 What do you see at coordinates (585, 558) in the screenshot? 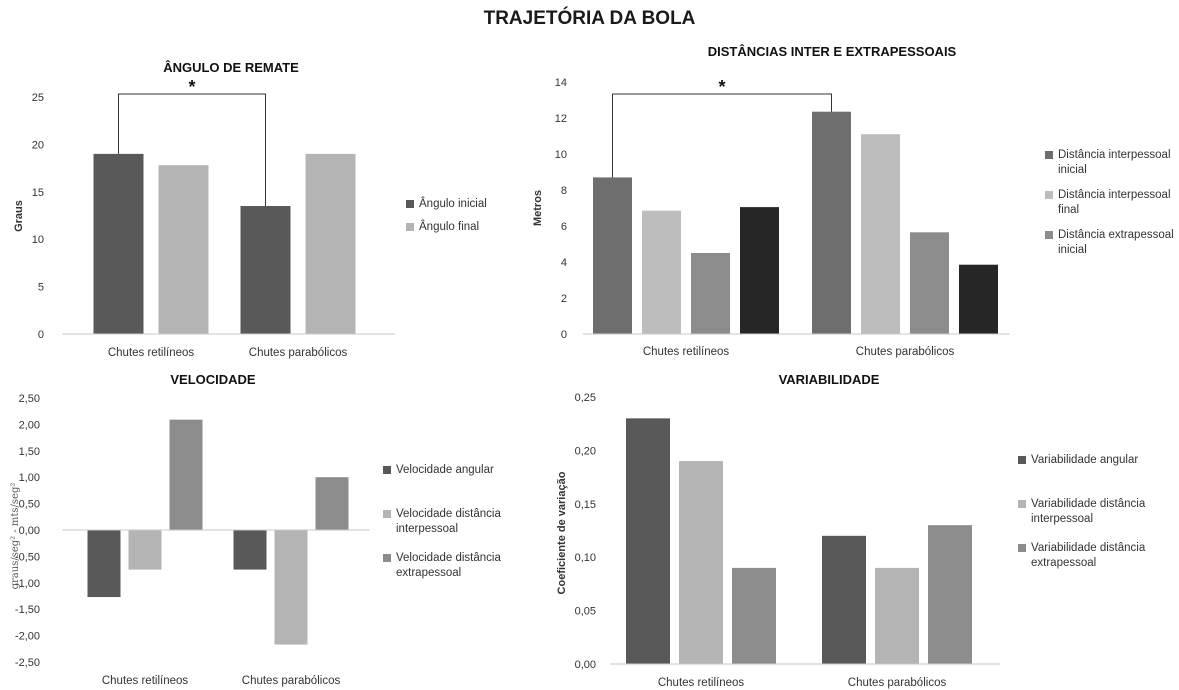
I see `variabilidade-y-tick-label: 0,10` at bounding box center [585, 558].